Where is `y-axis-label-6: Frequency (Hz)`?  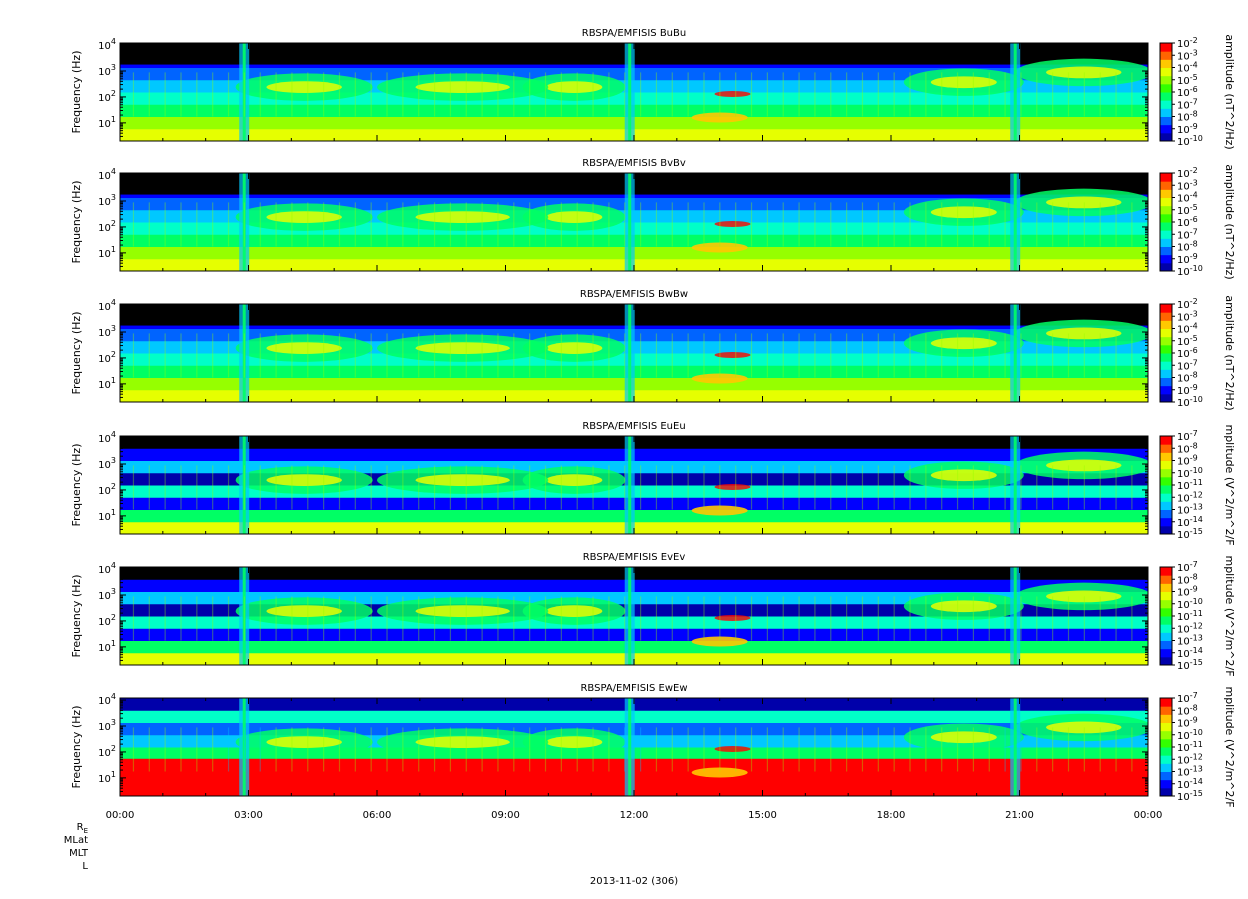 y-axis-label-6: Frequency (Hz) is located at coordinates (76, 747).